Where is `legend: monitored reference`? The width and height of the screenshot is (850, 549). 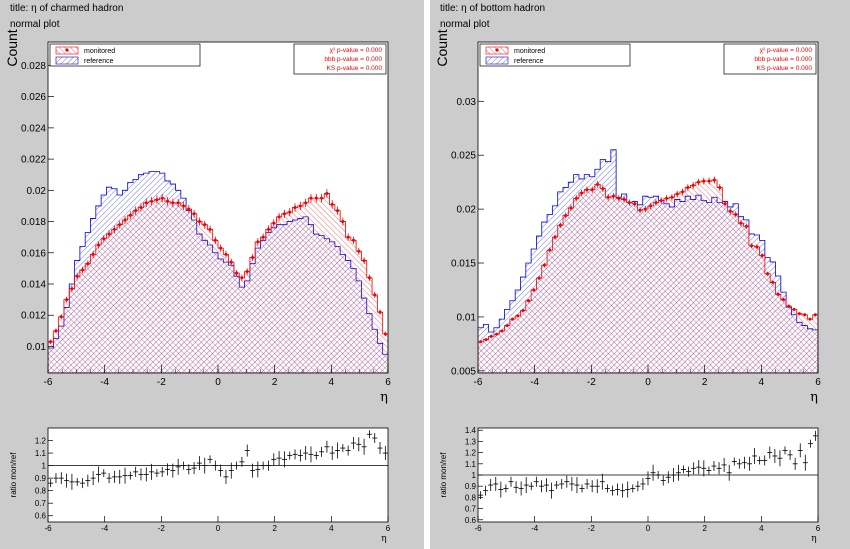 legend: monitored reference is located at coordinates (125, 55).